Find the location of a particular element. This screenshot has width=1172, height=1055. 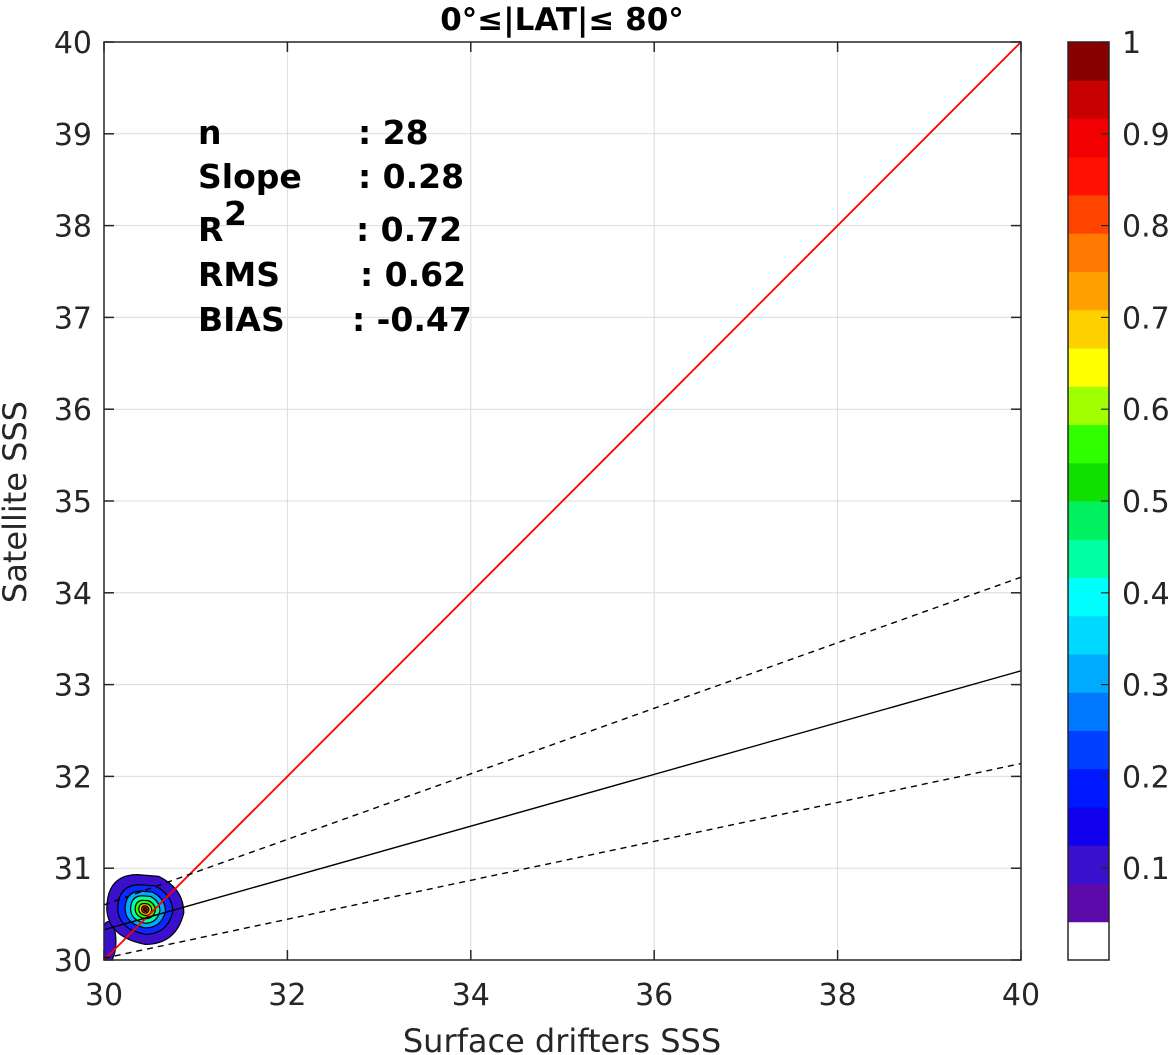

y-tick-label: 37 is located at coordinates (73, 318).